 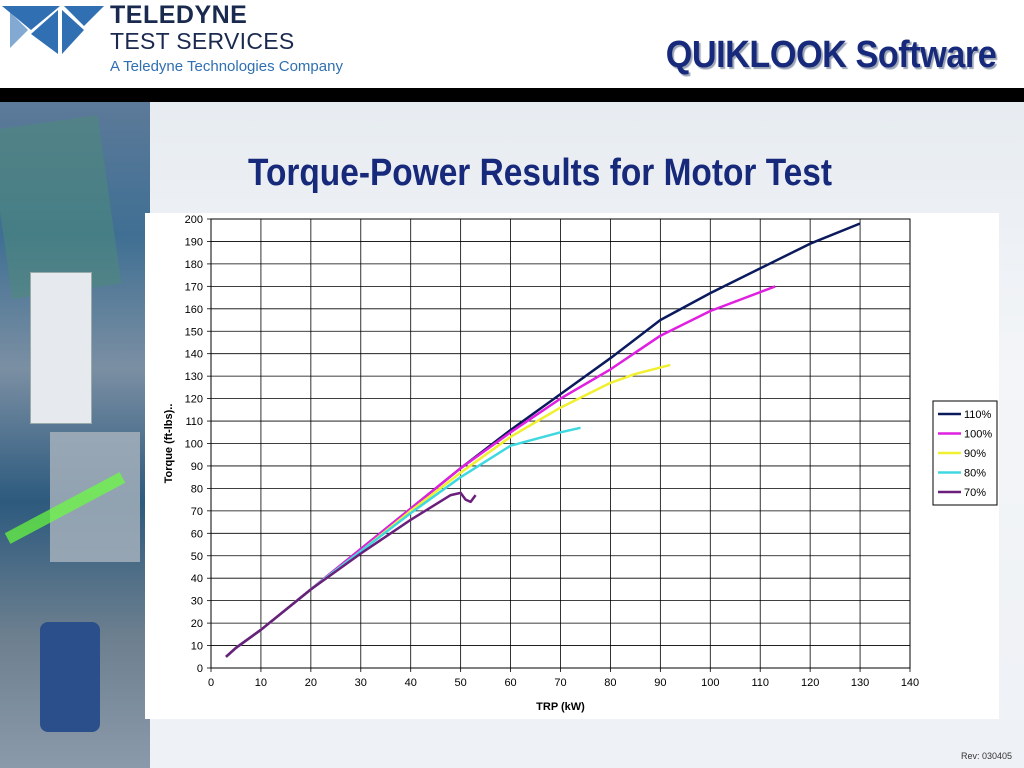 What do you see at coordinates (194, 310) in the screenshot?
I see `y-tick-label: 160` at bounding box center [194, 310].